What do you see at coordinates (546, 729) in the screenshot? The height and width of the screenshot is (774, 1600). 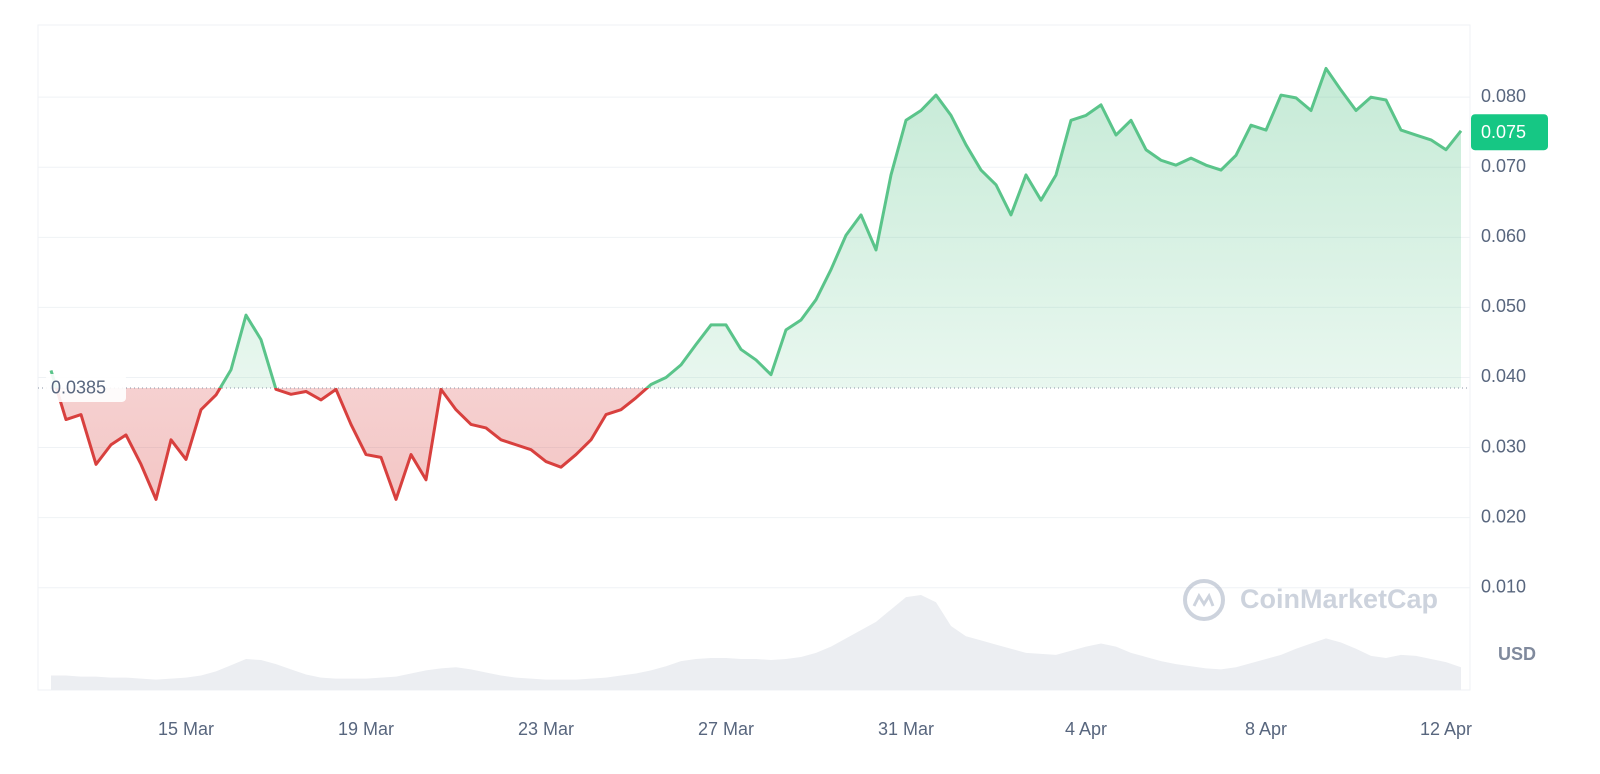 I see `x-tick-label: 23 Mar` at bounding box center [546, 729].